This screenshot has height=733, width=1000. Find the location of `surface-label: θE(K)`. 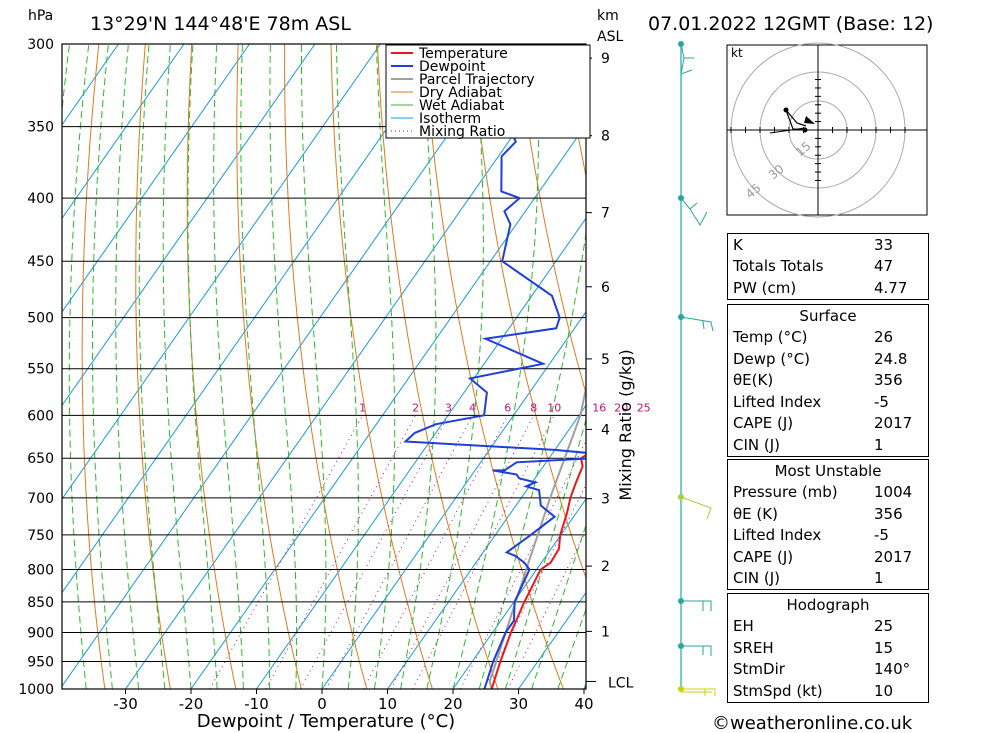

surface-label: θE(K) is located at coordinates (753, 380).